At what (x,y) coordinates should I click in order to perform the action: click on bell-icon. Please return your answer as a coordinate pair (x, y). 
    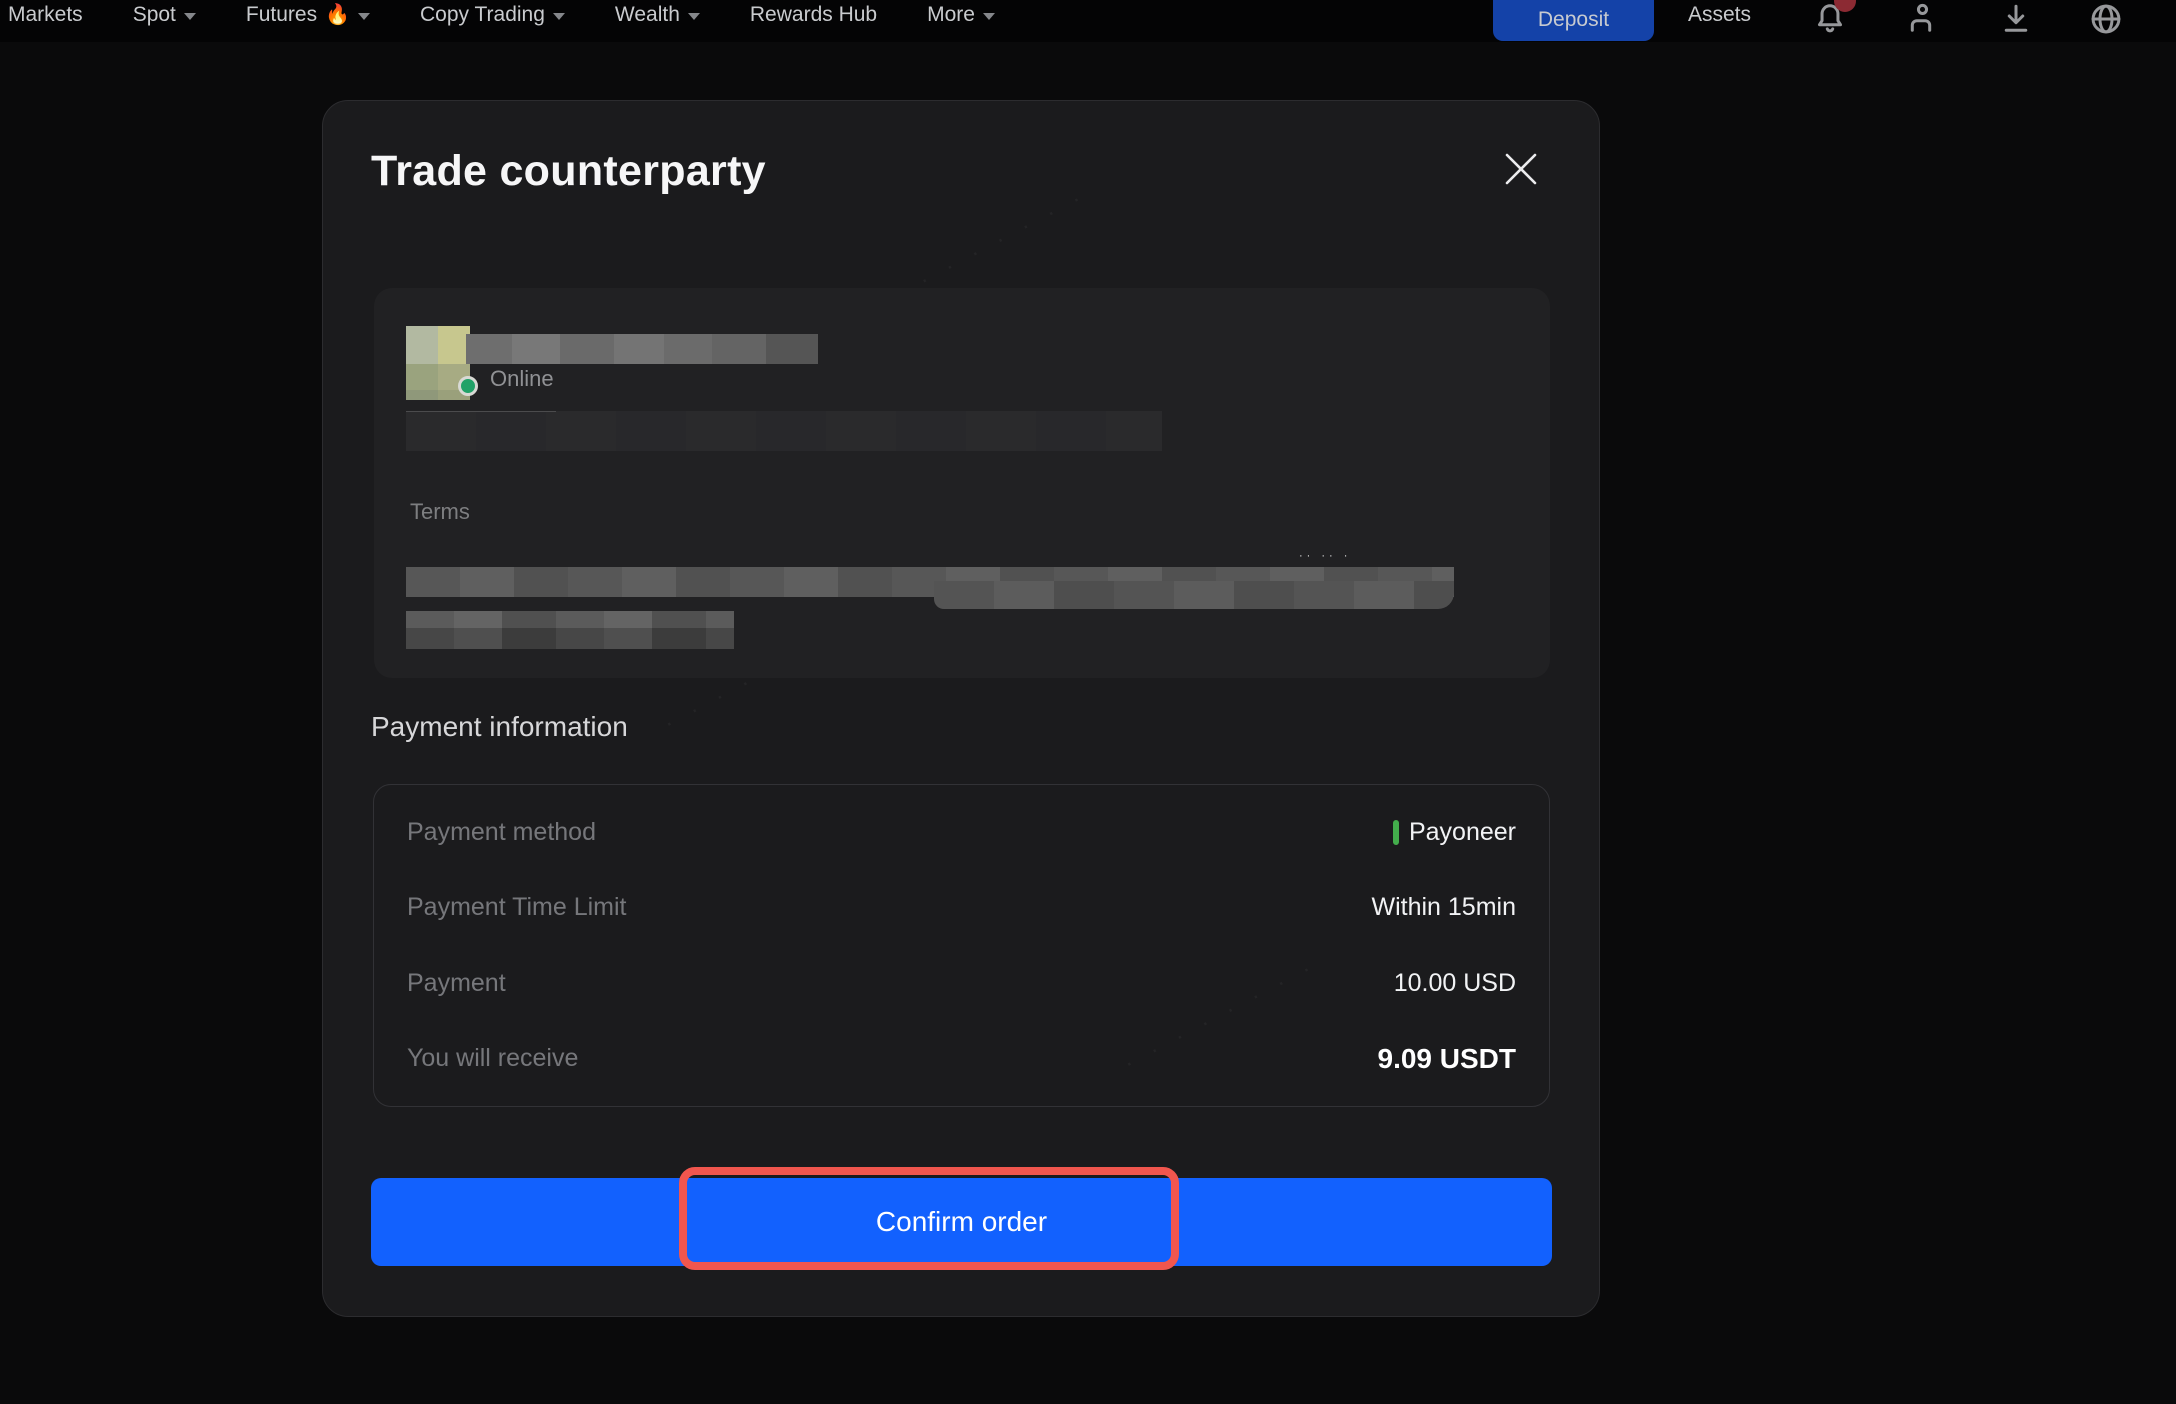
    Looking at the image, I should click on (1830, 18).